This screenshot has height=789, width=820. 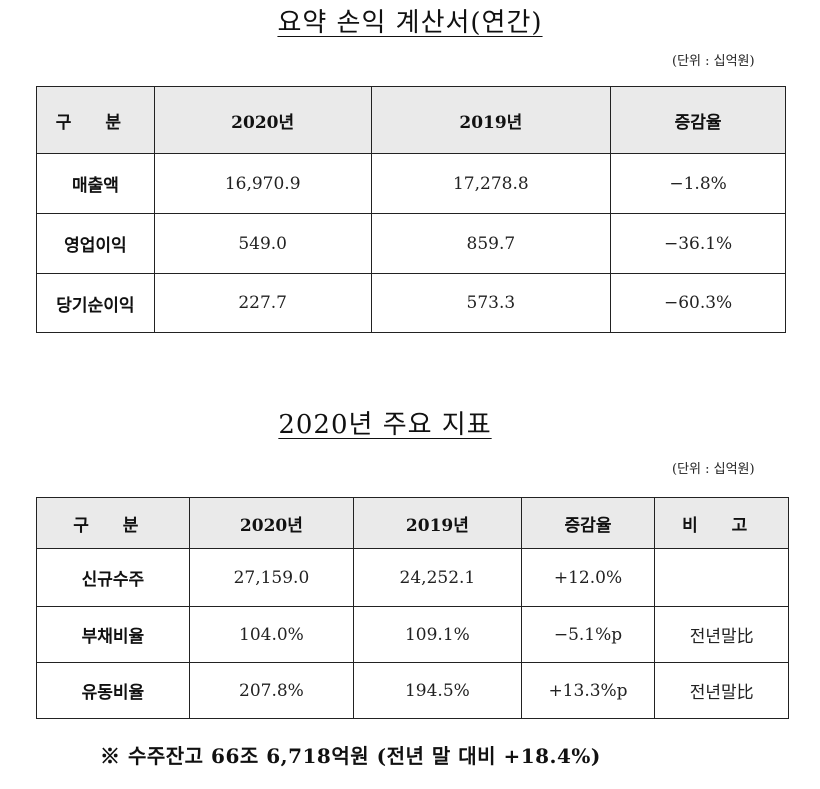 I want to click on value-2020: 207.8%, so click(x=271, y=690).